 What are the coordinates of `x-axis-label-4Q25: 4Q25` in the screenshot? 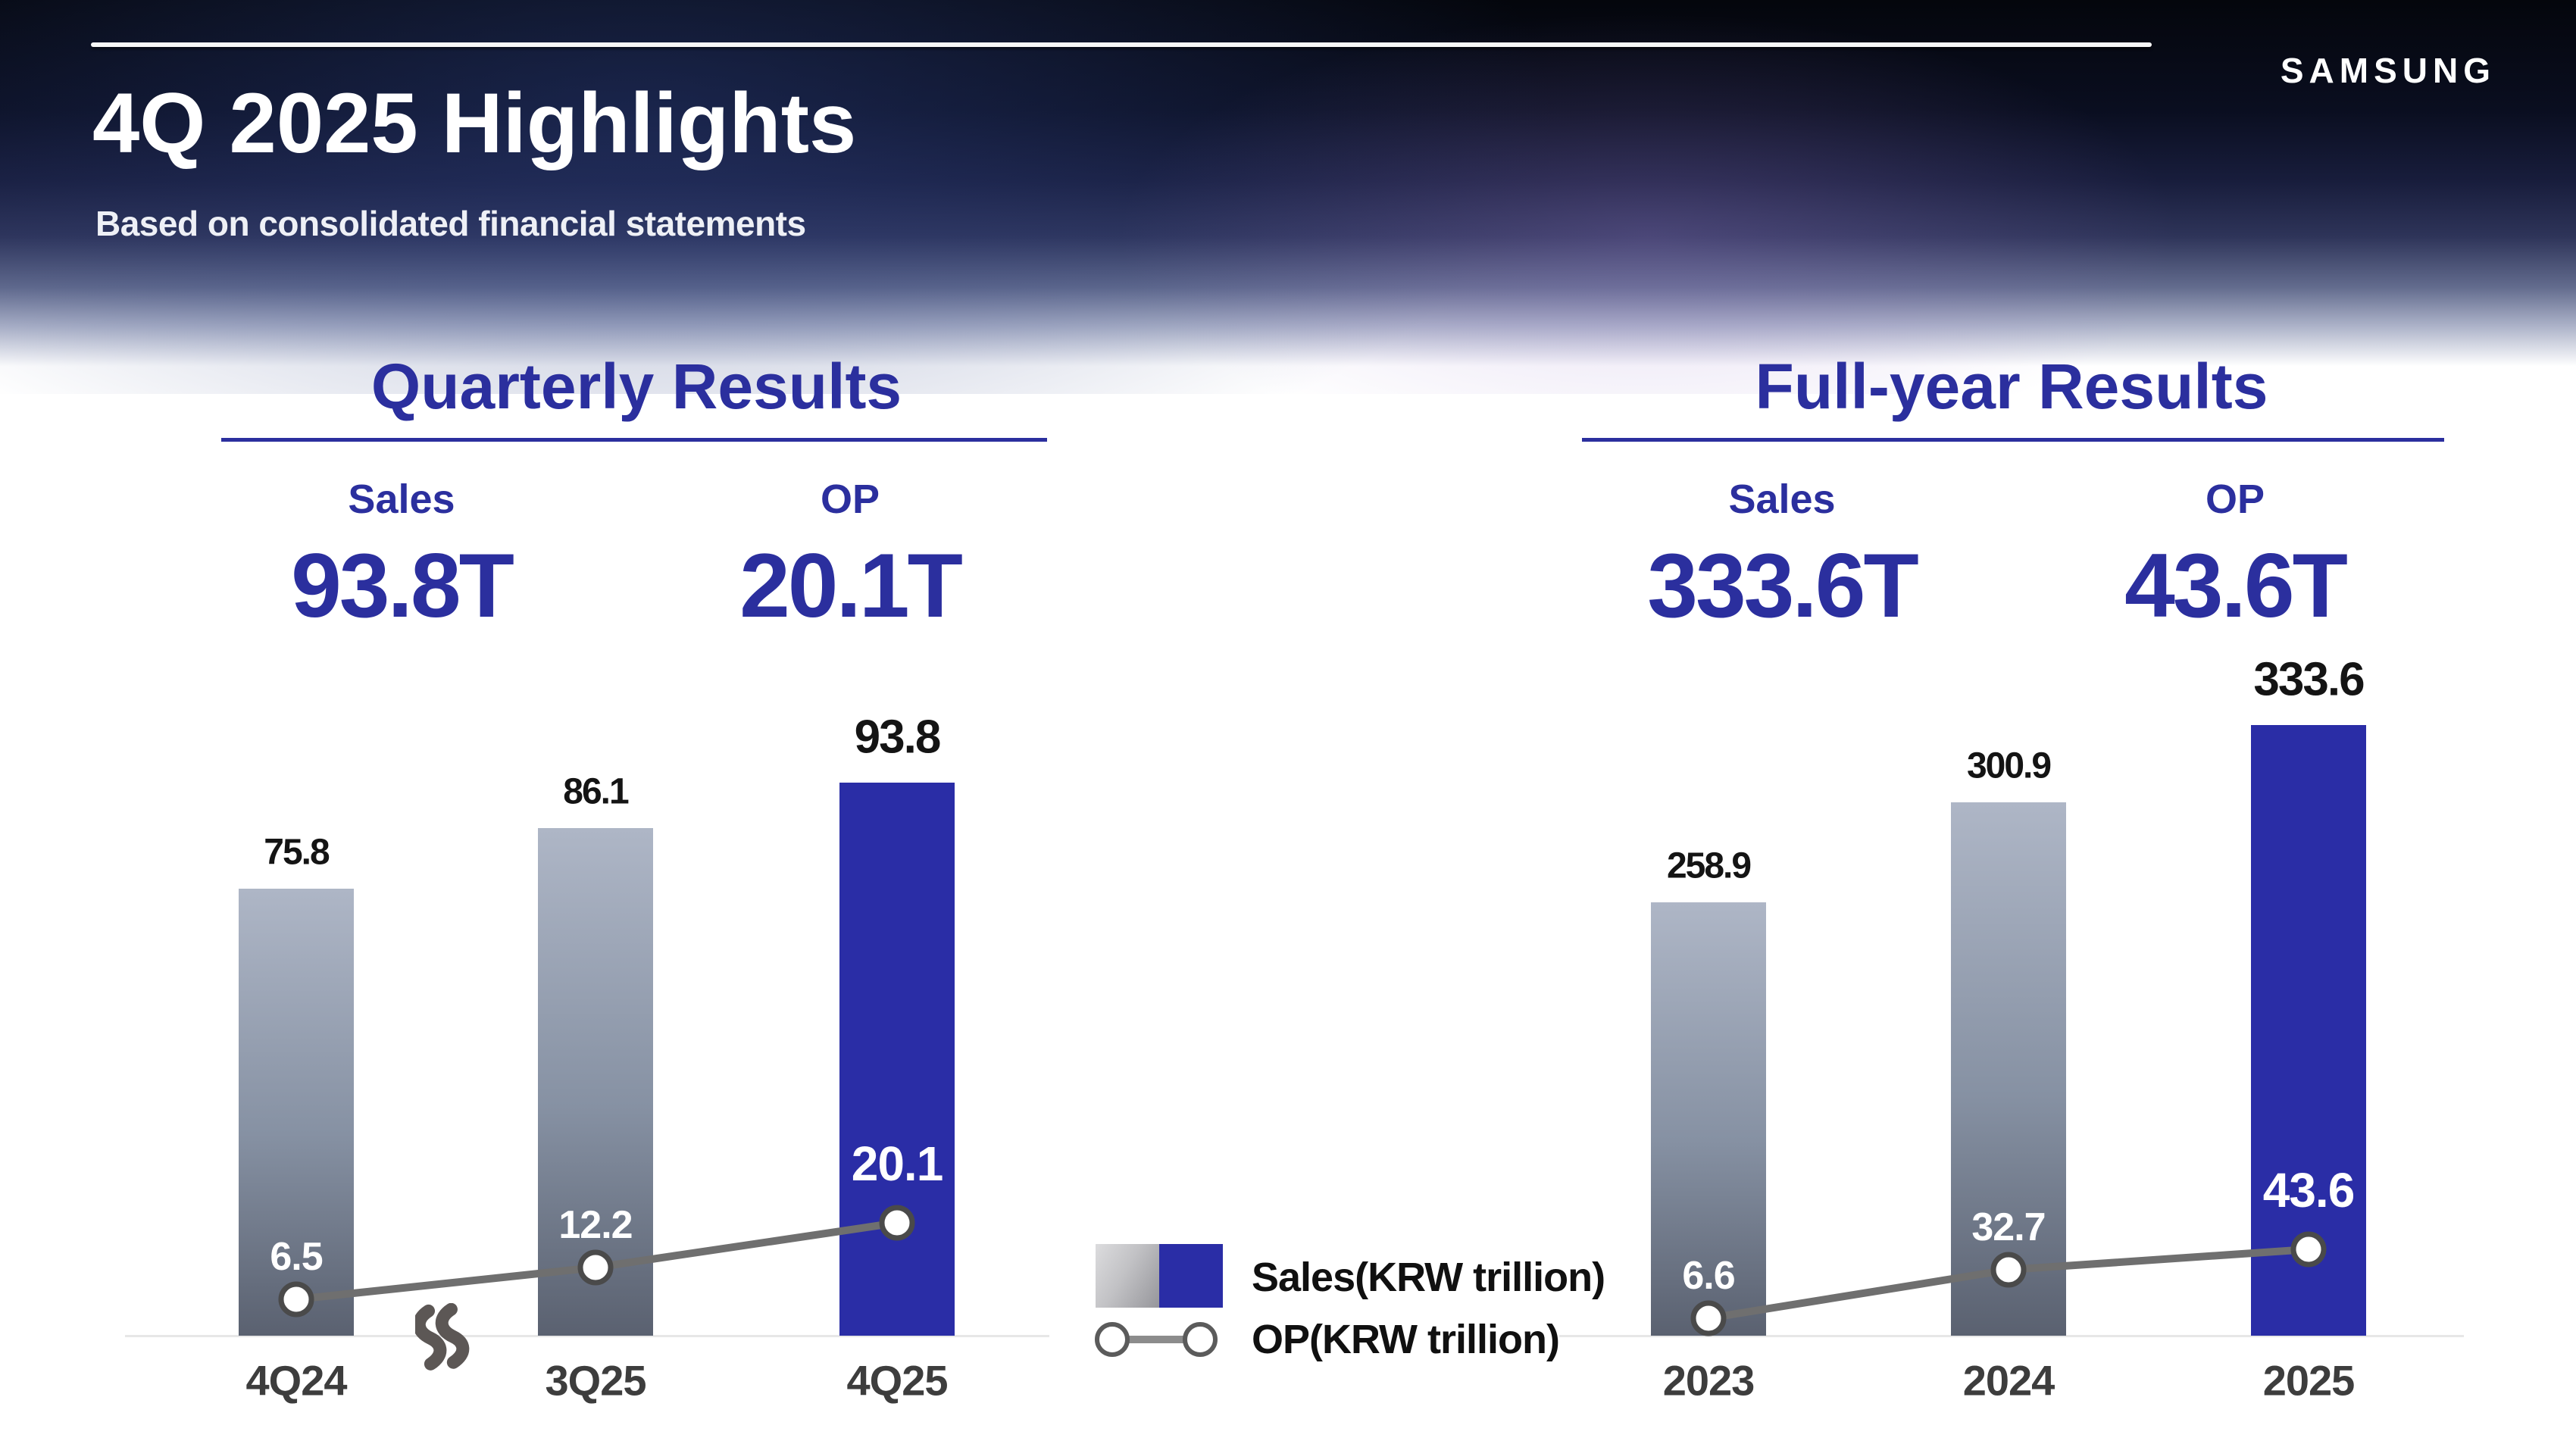 It's located at (897, 1380).